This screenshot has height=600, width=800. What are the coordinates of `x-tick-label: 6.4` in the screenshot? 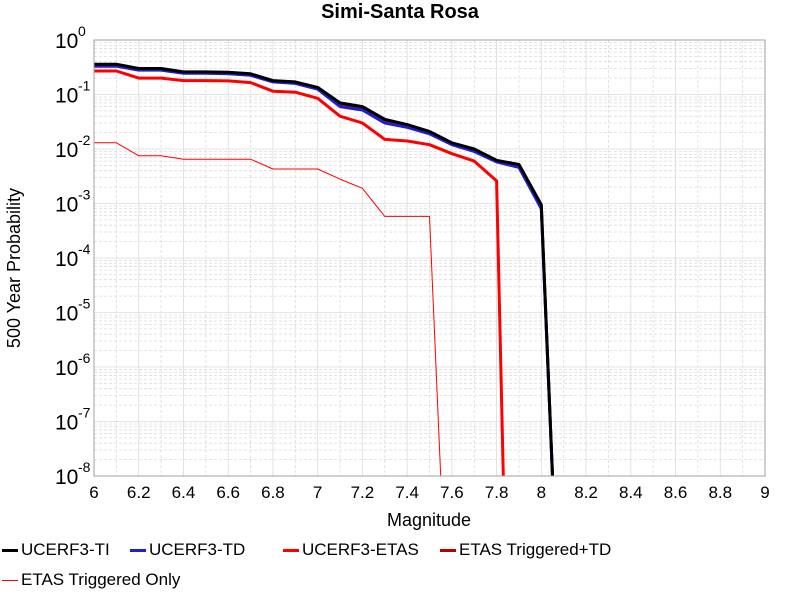 It's located at (184, 492).